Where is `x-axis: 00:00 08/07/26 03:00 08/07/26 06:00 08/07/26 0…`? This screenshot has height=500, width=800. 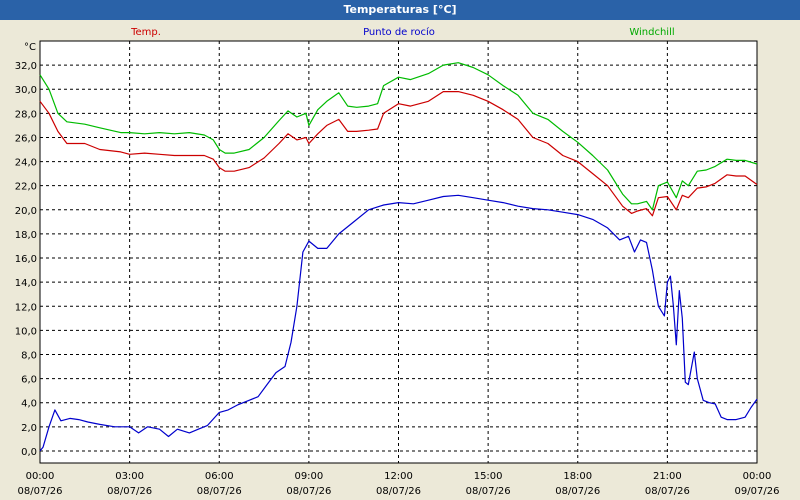
x-axis: 00:00 08/07/26 03:00 08/07/26 06:00 08/07/26 0… is located at coordinates (399, 484).